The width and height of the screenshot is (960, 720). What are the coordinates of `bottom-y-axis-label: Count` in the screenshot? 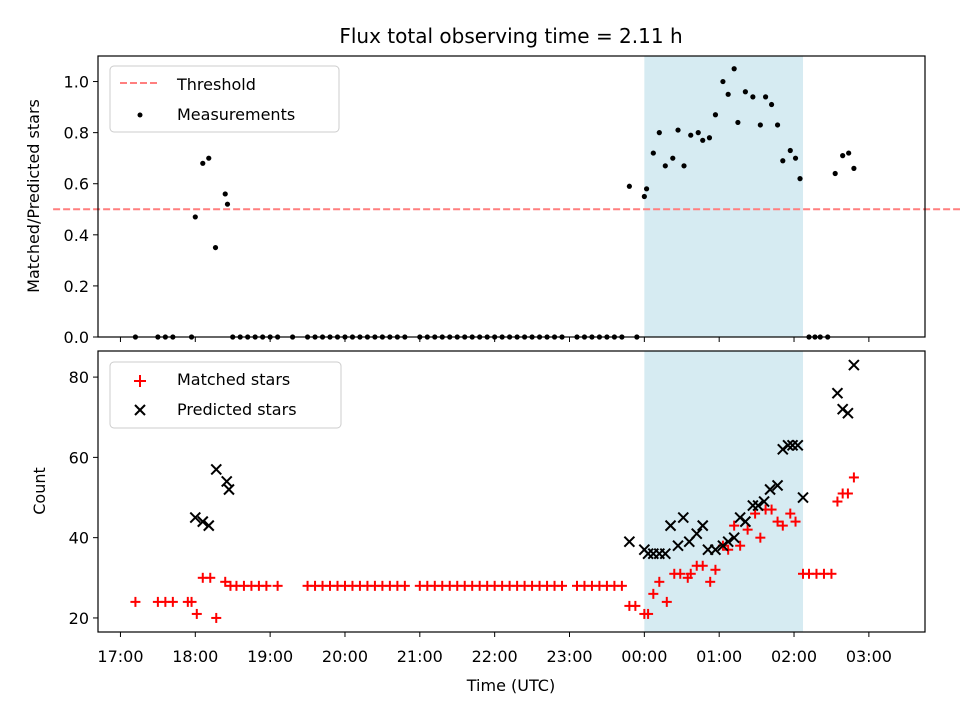 It's located at (39, 491).